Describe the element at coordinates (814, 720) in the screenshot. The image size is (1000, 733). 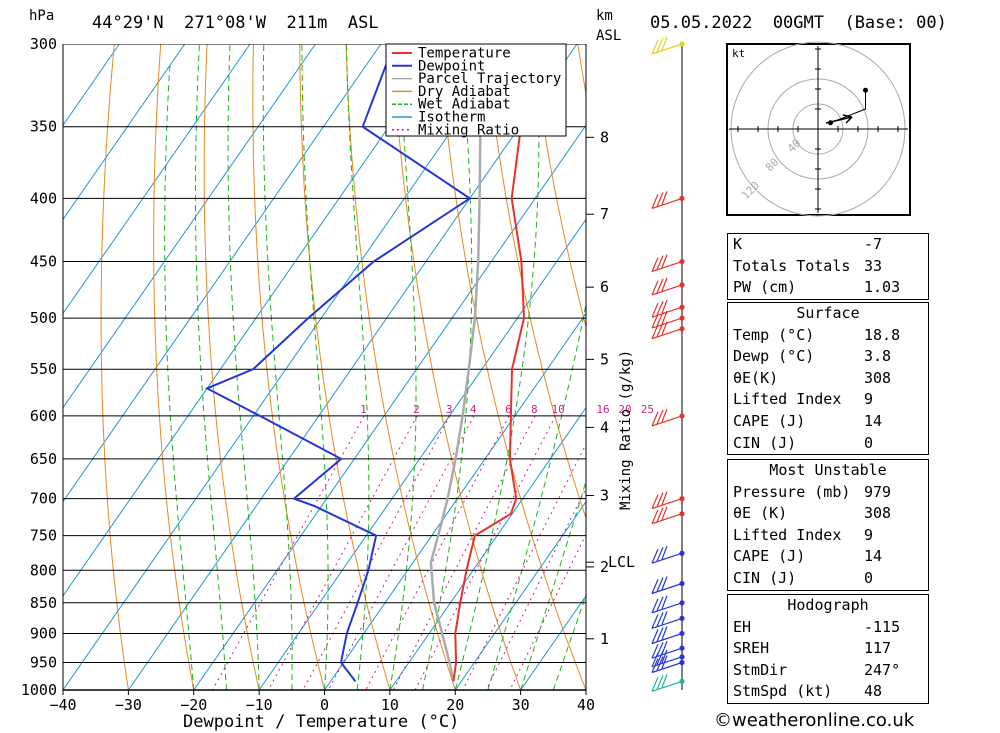
I see `copyright: ©weatheronline.co.uk` at that location.